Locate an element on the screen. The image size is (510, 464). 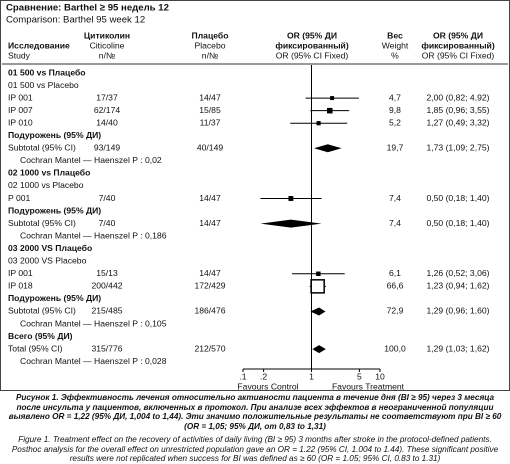
odds-ratio: 0,50 (0,18; 1,40) is located at coordinates (457, 223).